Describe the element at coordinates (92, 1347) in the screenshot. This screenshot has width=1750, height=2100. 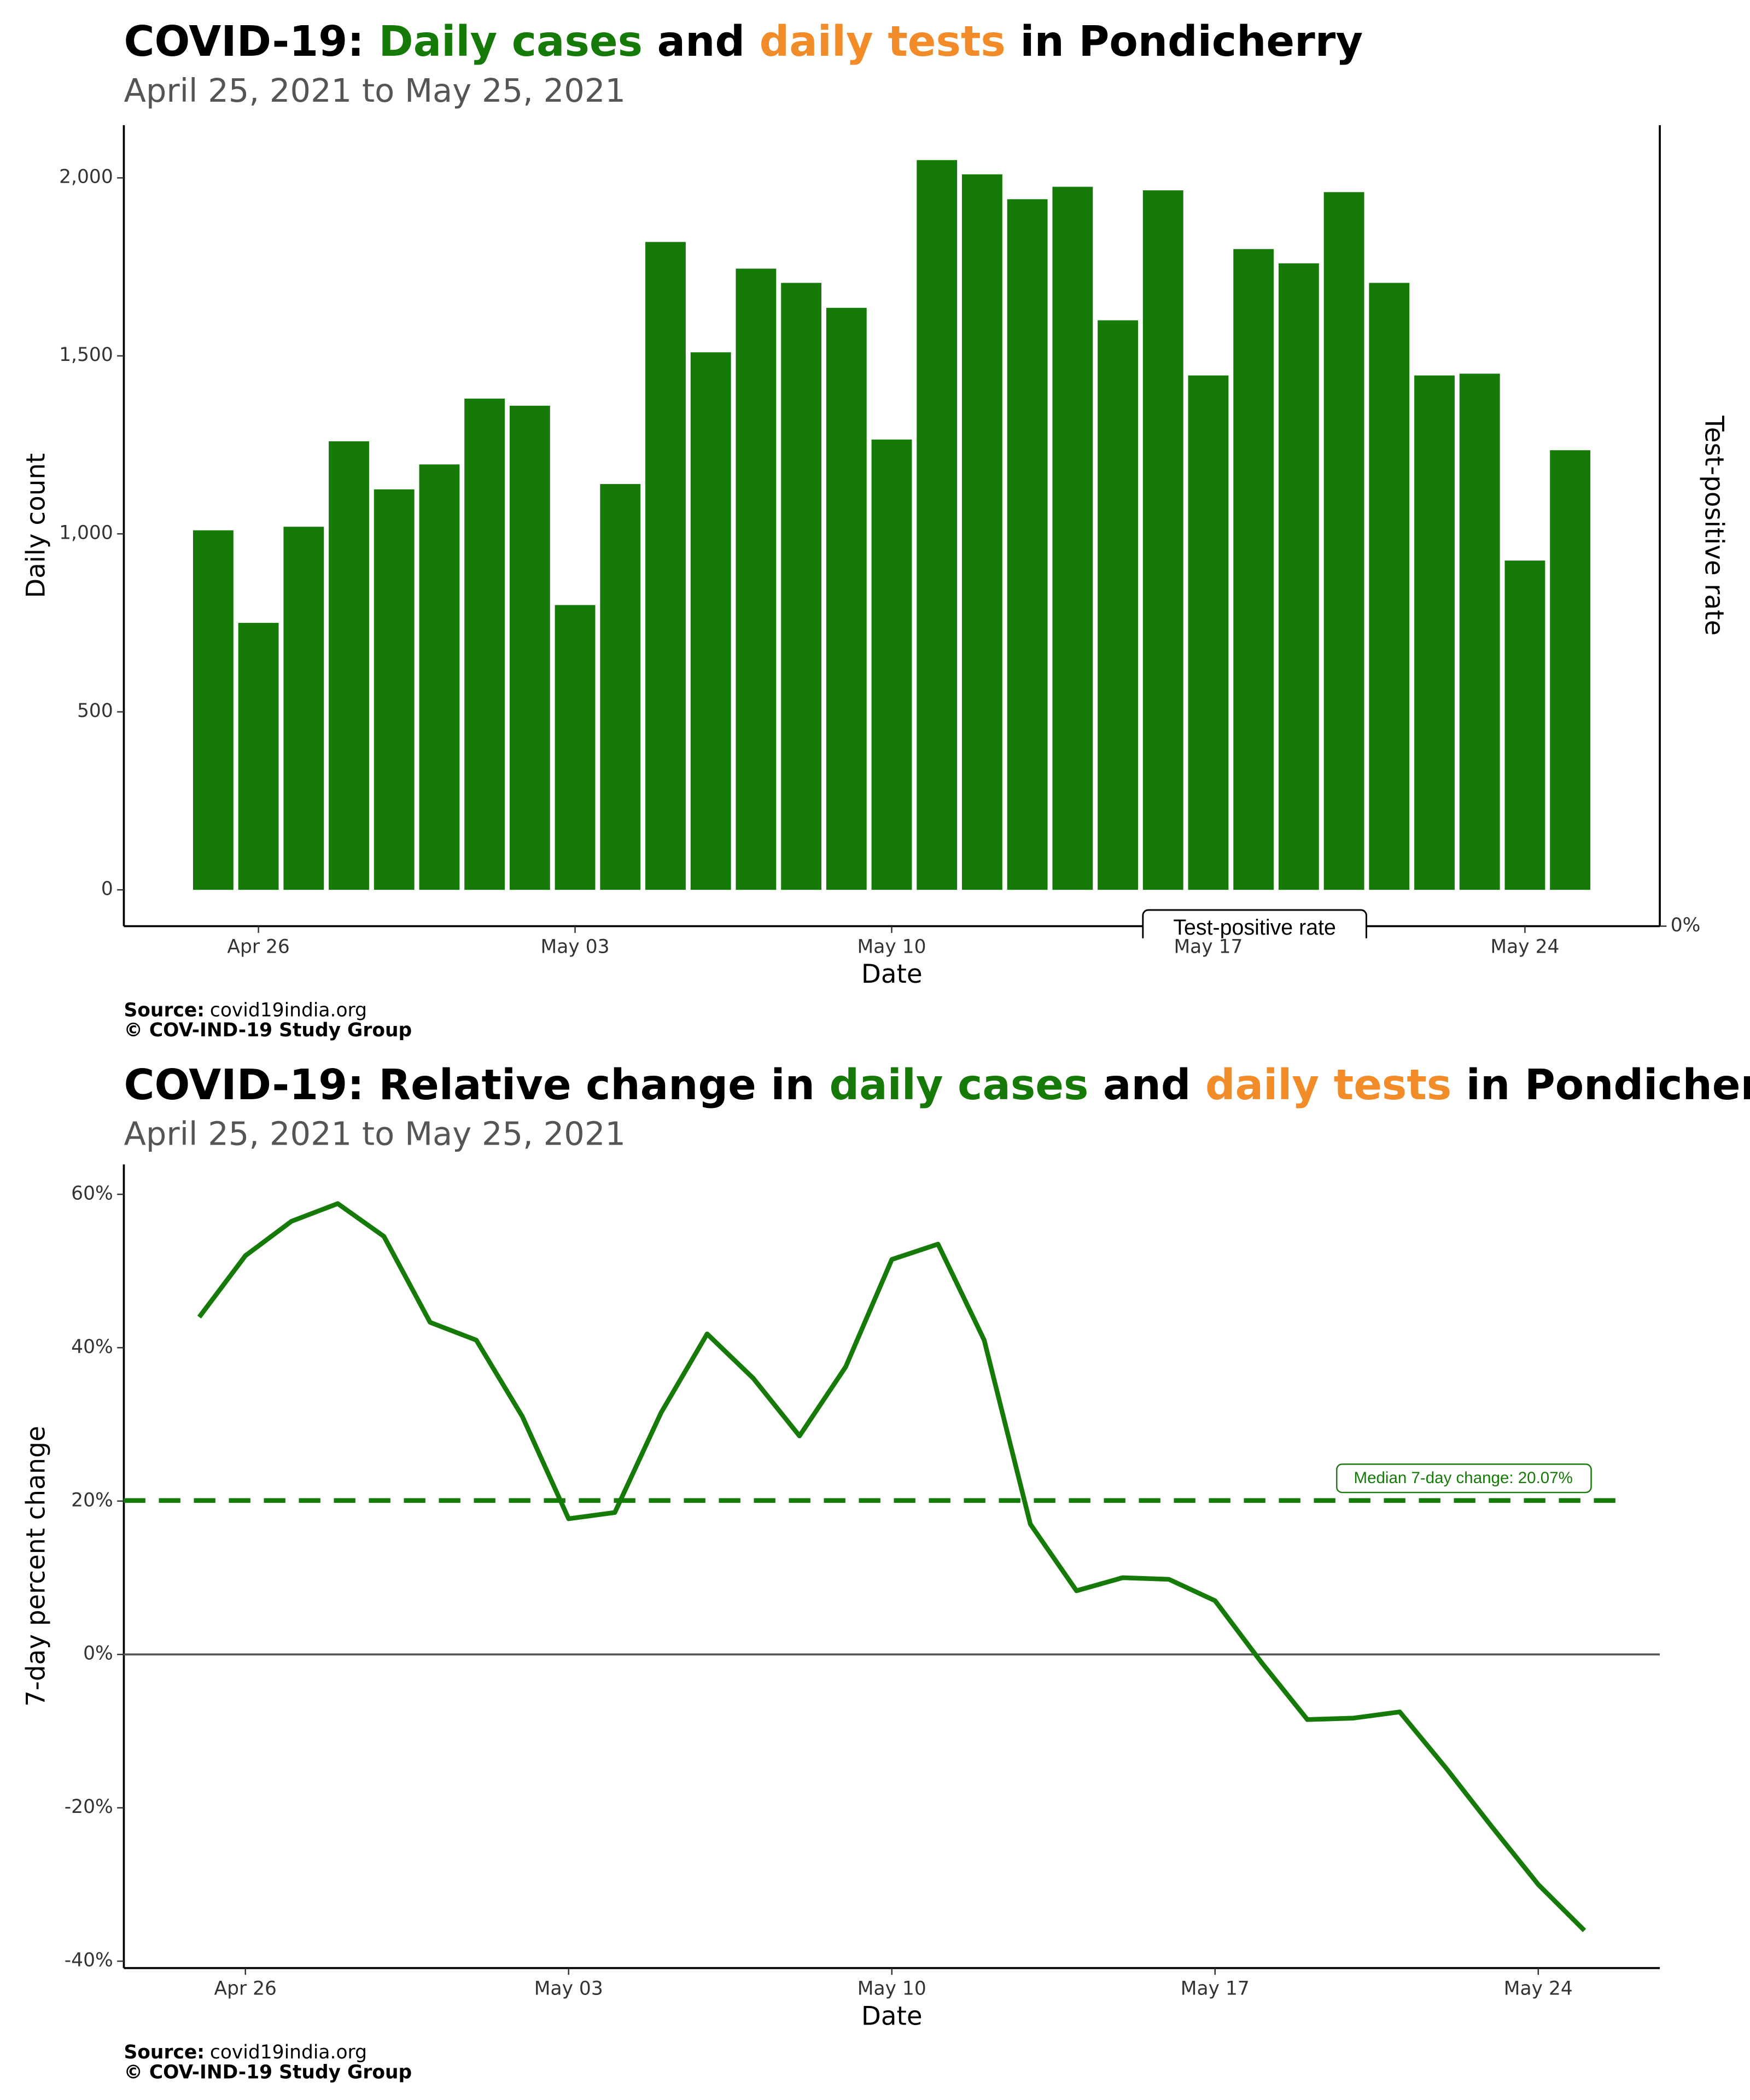
I see `y-tick-label: 40%` at that location.